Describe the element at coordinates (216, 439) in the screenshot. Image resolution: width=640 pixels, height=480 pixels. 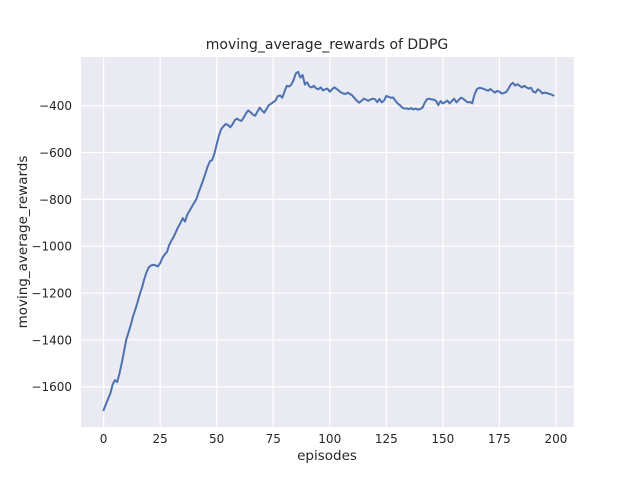
I see `x-tick-label: 50` at that location.